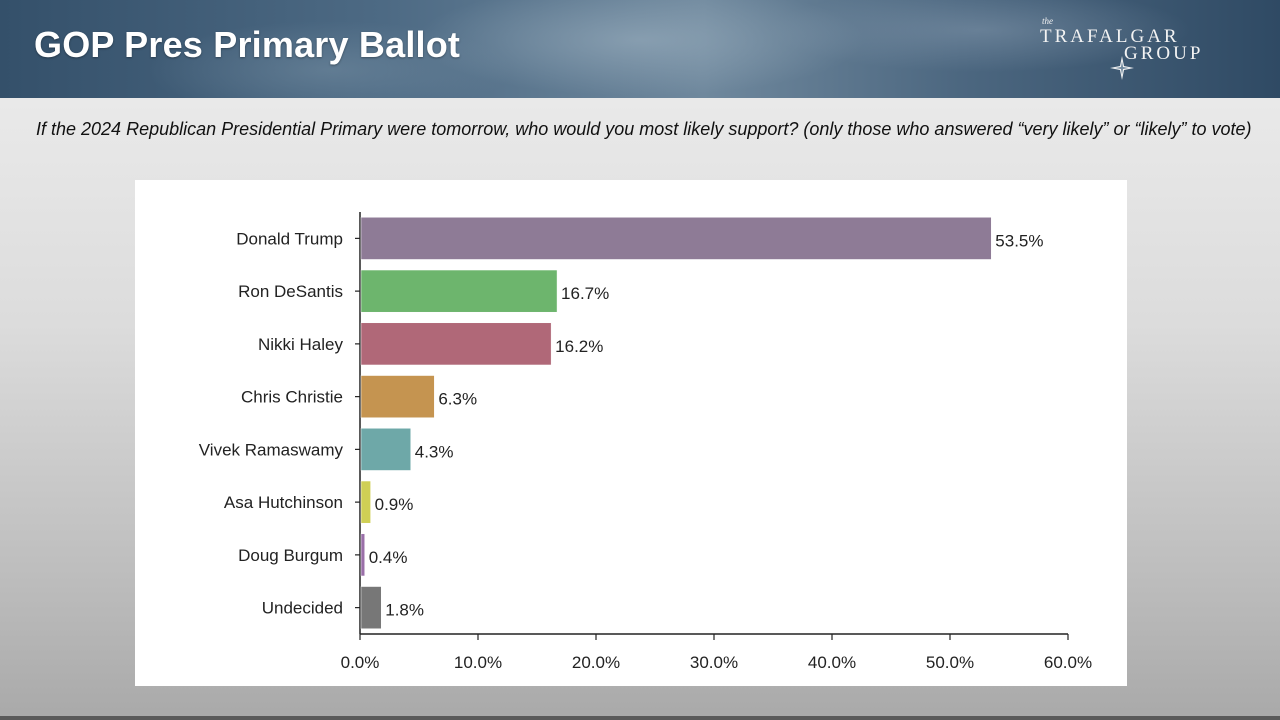 This screenshot has width=1280, height=720. What do you see at coordinates (1047, 21) in the screenshot?
I see `logo-text-the: the` at bounding box center [1047, 21].